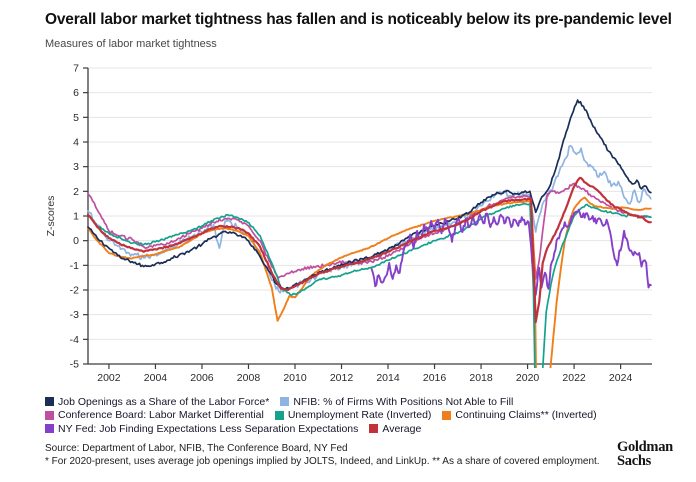  I want to click on x-tick-label: 2014, so click(388, 378).